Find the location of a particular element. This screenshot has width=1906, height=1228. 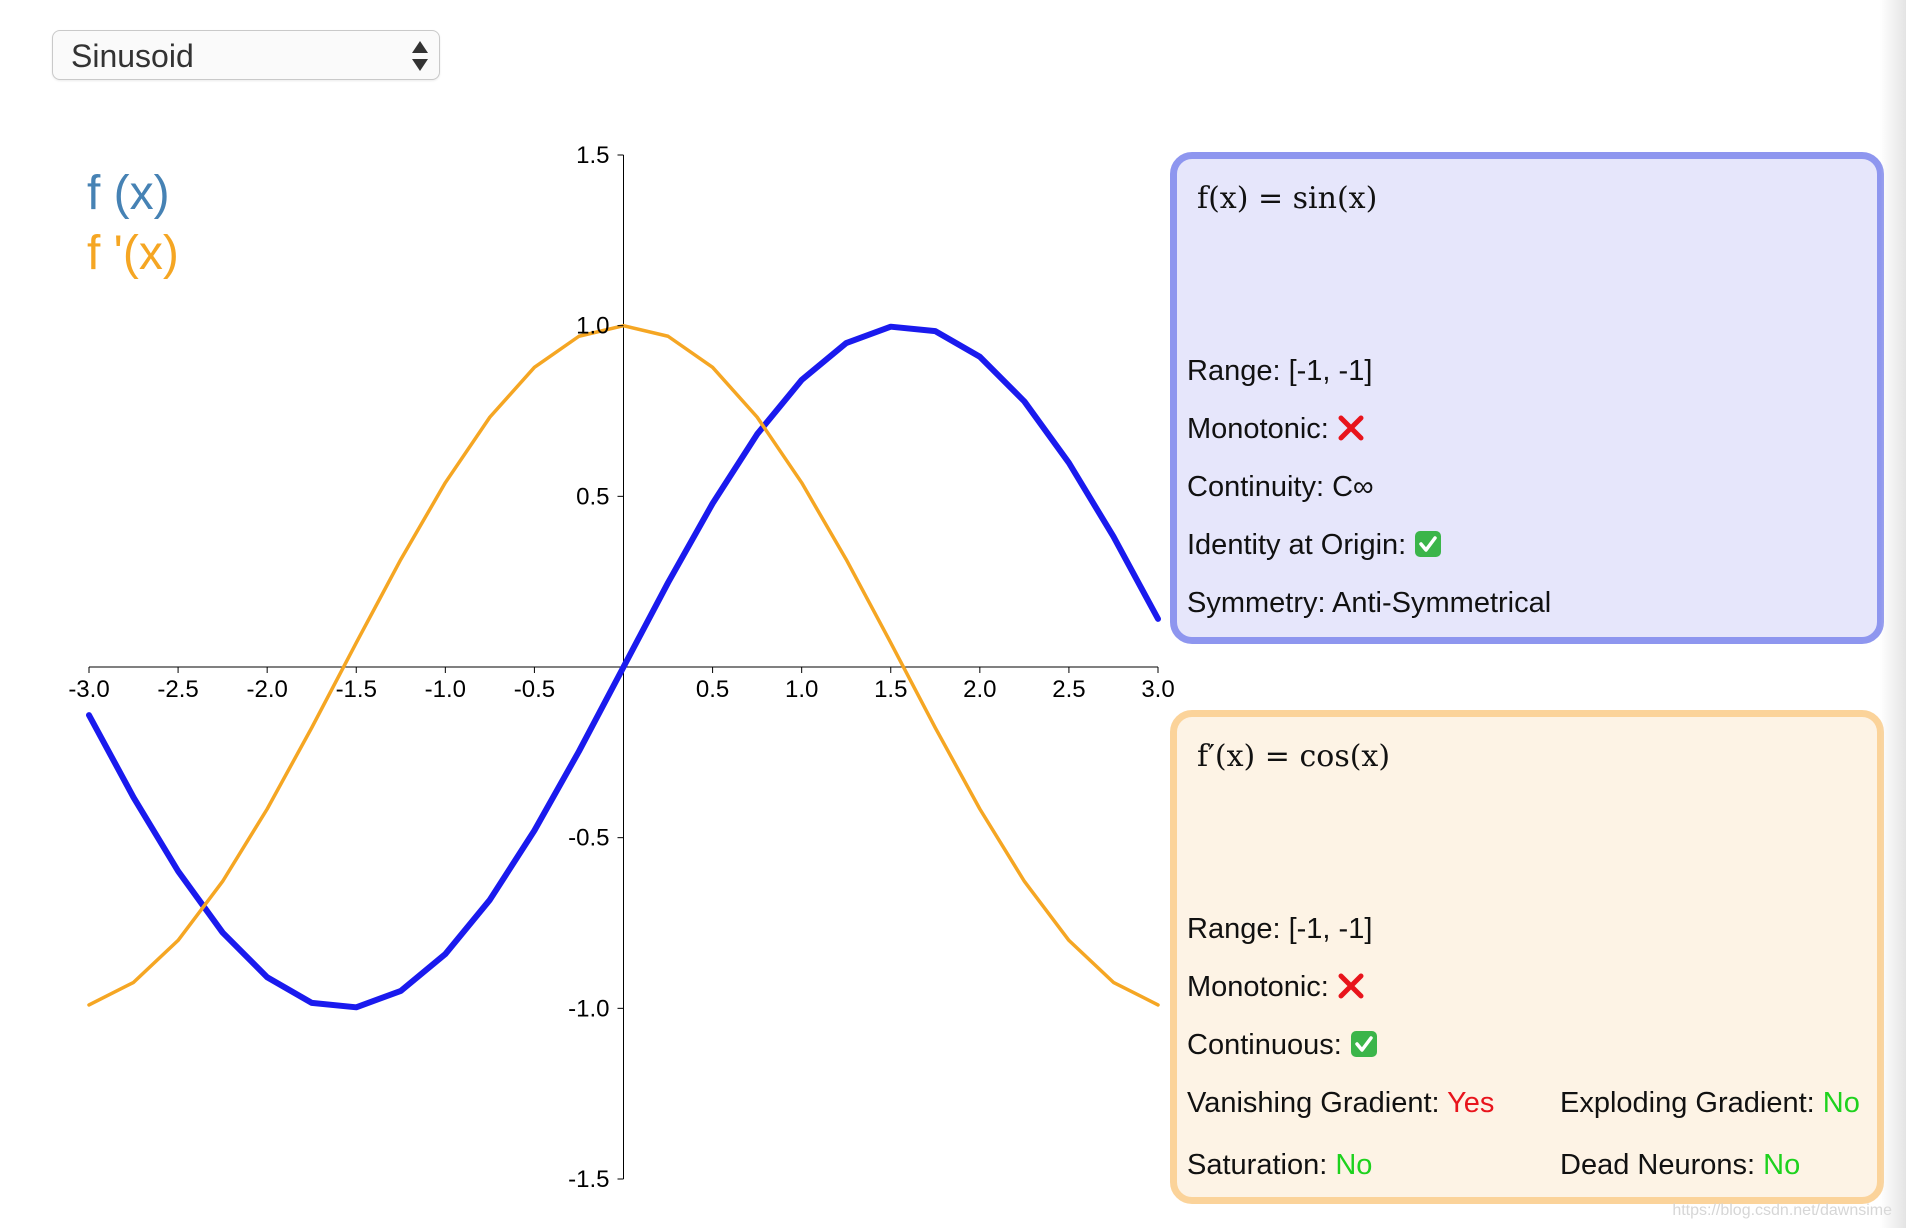

scroll-edge-shadow is located at coordinates (1893, 614).